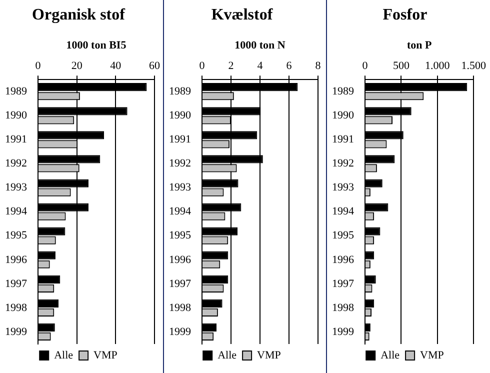 Image resolution: width=490 pixels, height=373 pixels. What do you see at coordinates (419, 46) in the screenshot?
I see `x-axis-title: ton P` at bounding box center [419, 46].